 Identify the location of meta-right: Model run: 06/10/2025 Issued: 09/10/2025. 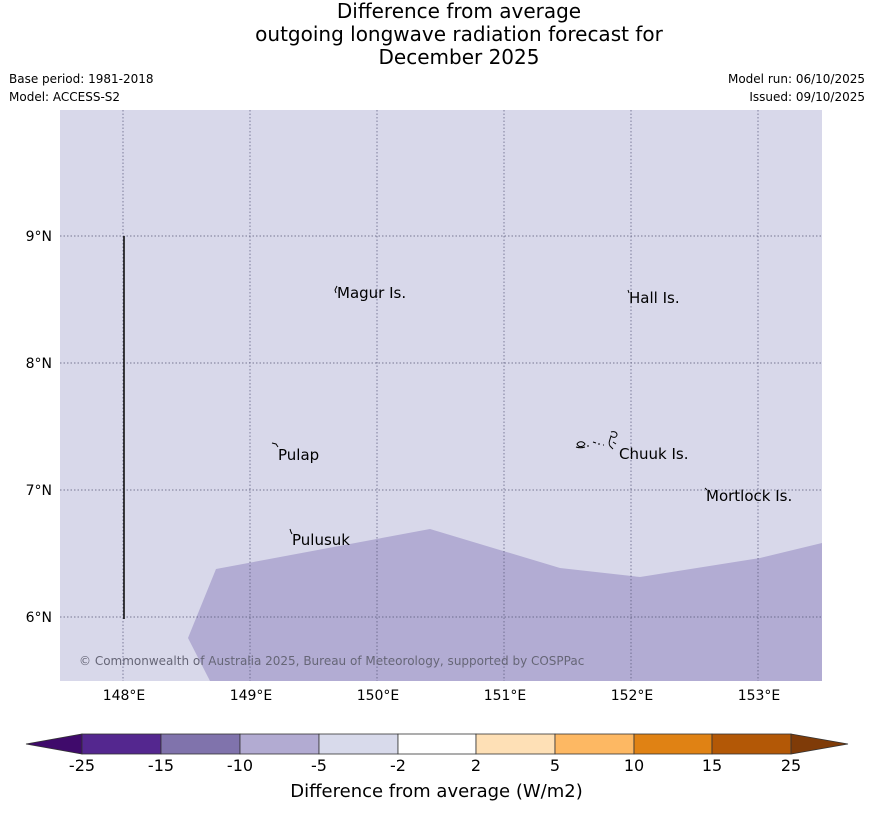
(796, 88).